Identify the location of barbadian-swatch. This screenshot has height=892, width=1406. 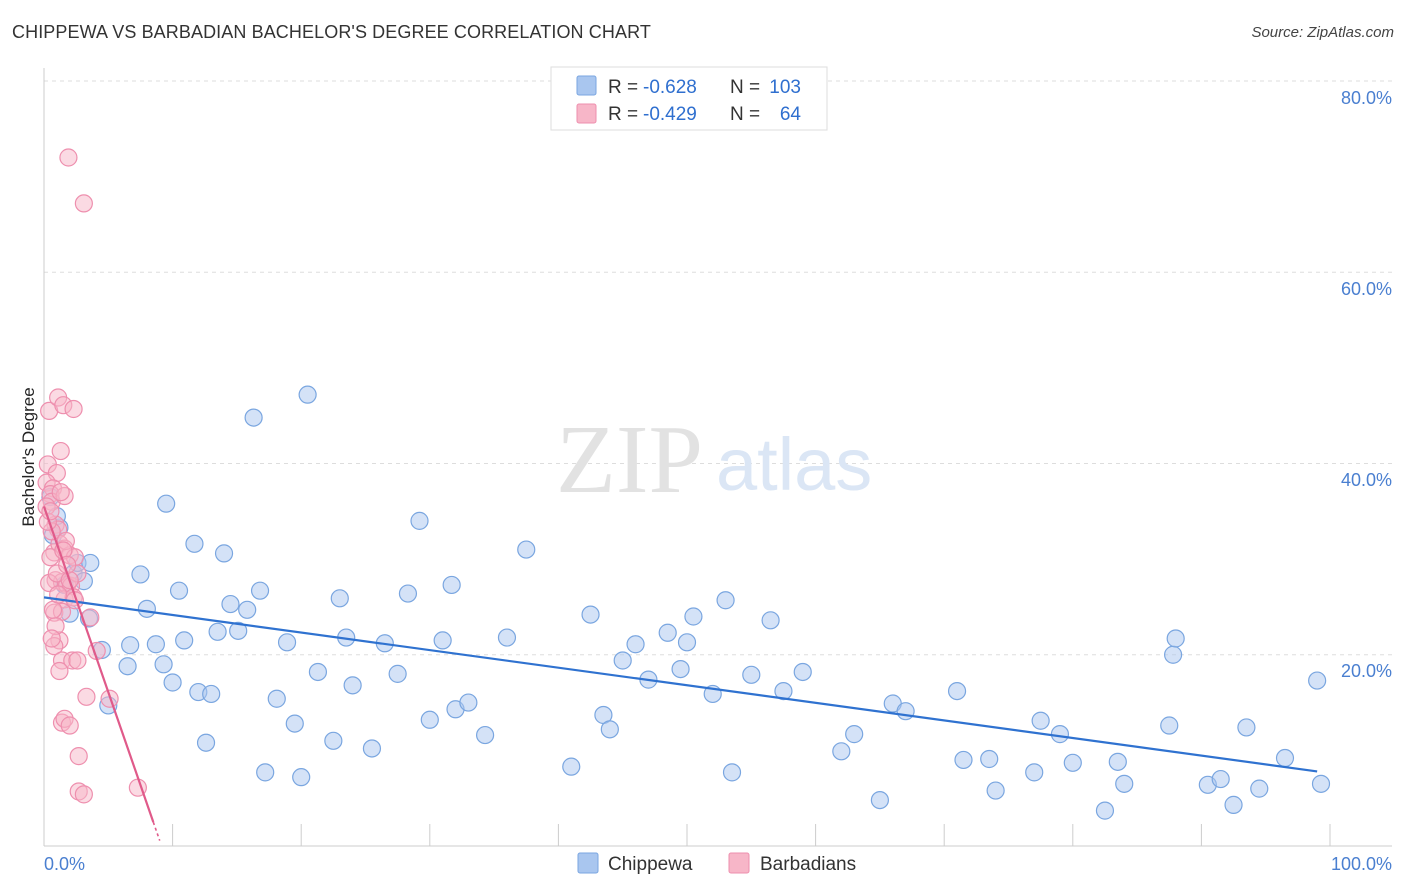
(586, 113).